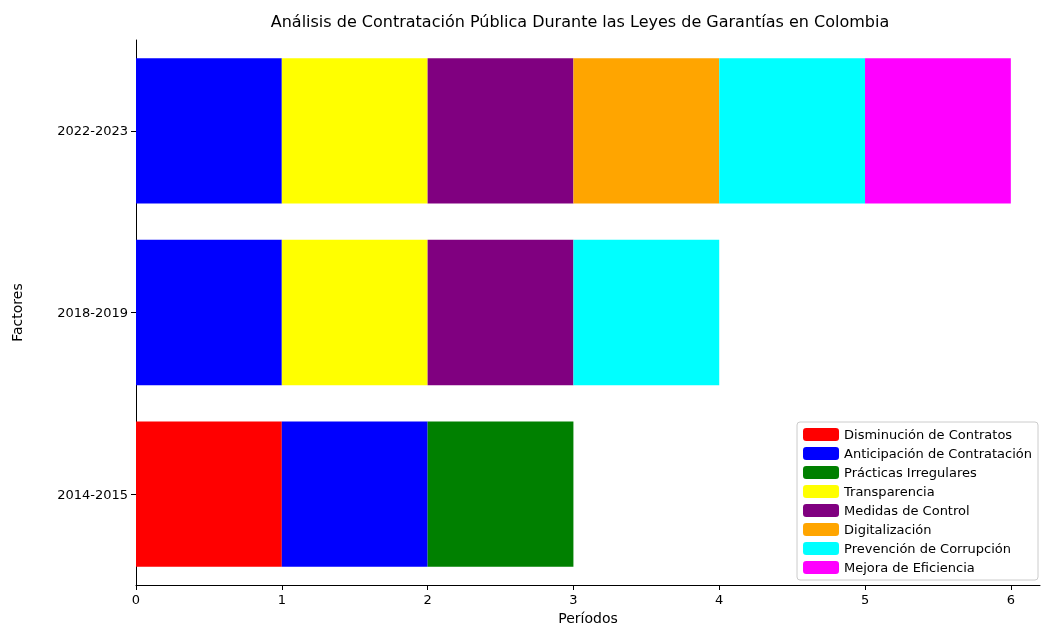 This screenshot has height=636, width=1042. I want to click on chart-title: Análisis de Contratación Pública Durante las Leyes de Garantías en Colombia, so click(580, 21).